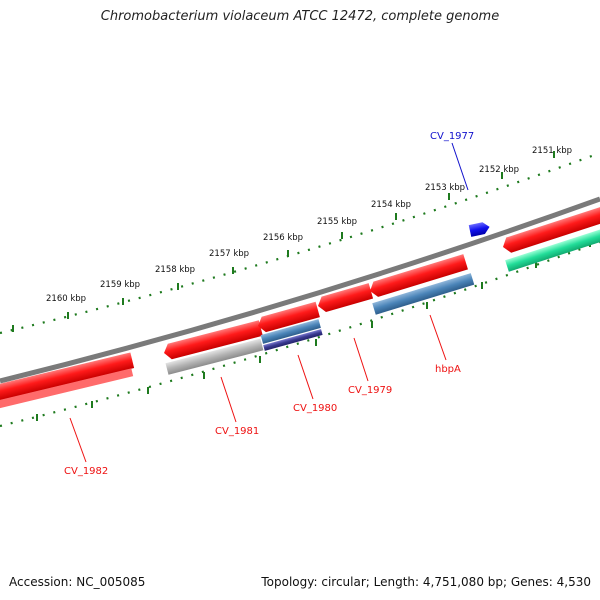 Image resolution: width=600 pixels, height=600 pixels. I want to click on gene-hbpA-arrow, so click(418, 276).